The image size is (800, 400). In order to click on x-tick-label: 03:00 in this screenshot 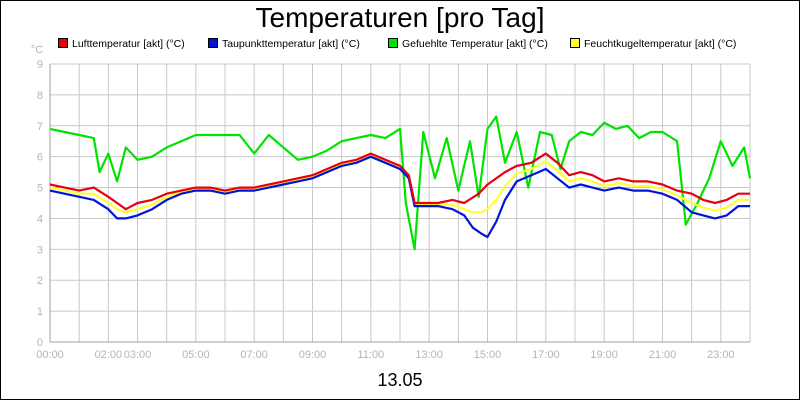, I will do `click(138, 355)`.